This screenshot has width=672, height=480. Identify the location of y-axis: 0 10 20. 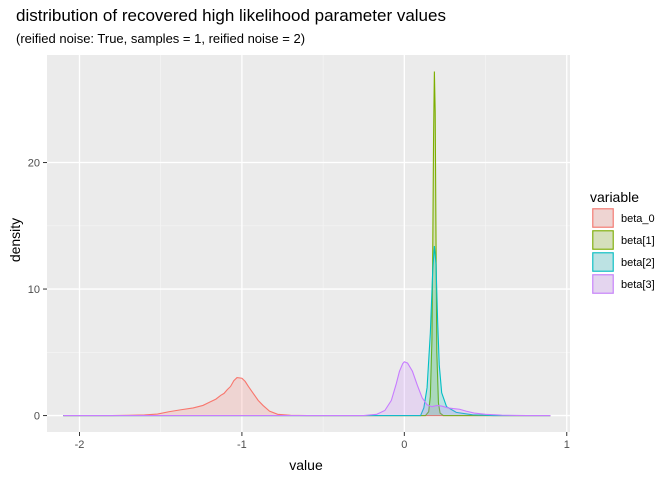
(37, 290).